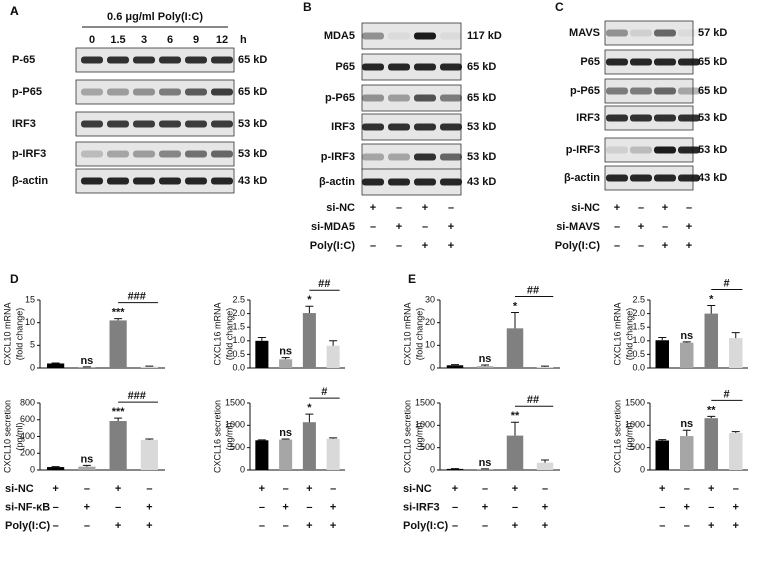  Describe the element at coordinates (430, 322) in the screenshot. I see `y-tick-label: 20` at that location.